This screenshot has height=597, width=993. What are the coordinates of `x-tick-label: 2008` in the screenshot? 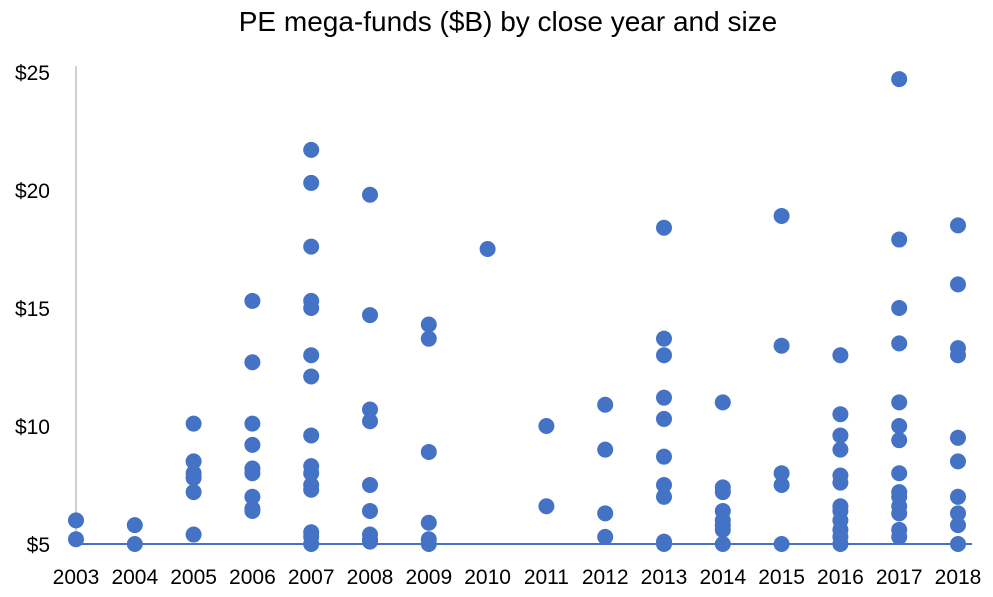 It's located at (370, 577).